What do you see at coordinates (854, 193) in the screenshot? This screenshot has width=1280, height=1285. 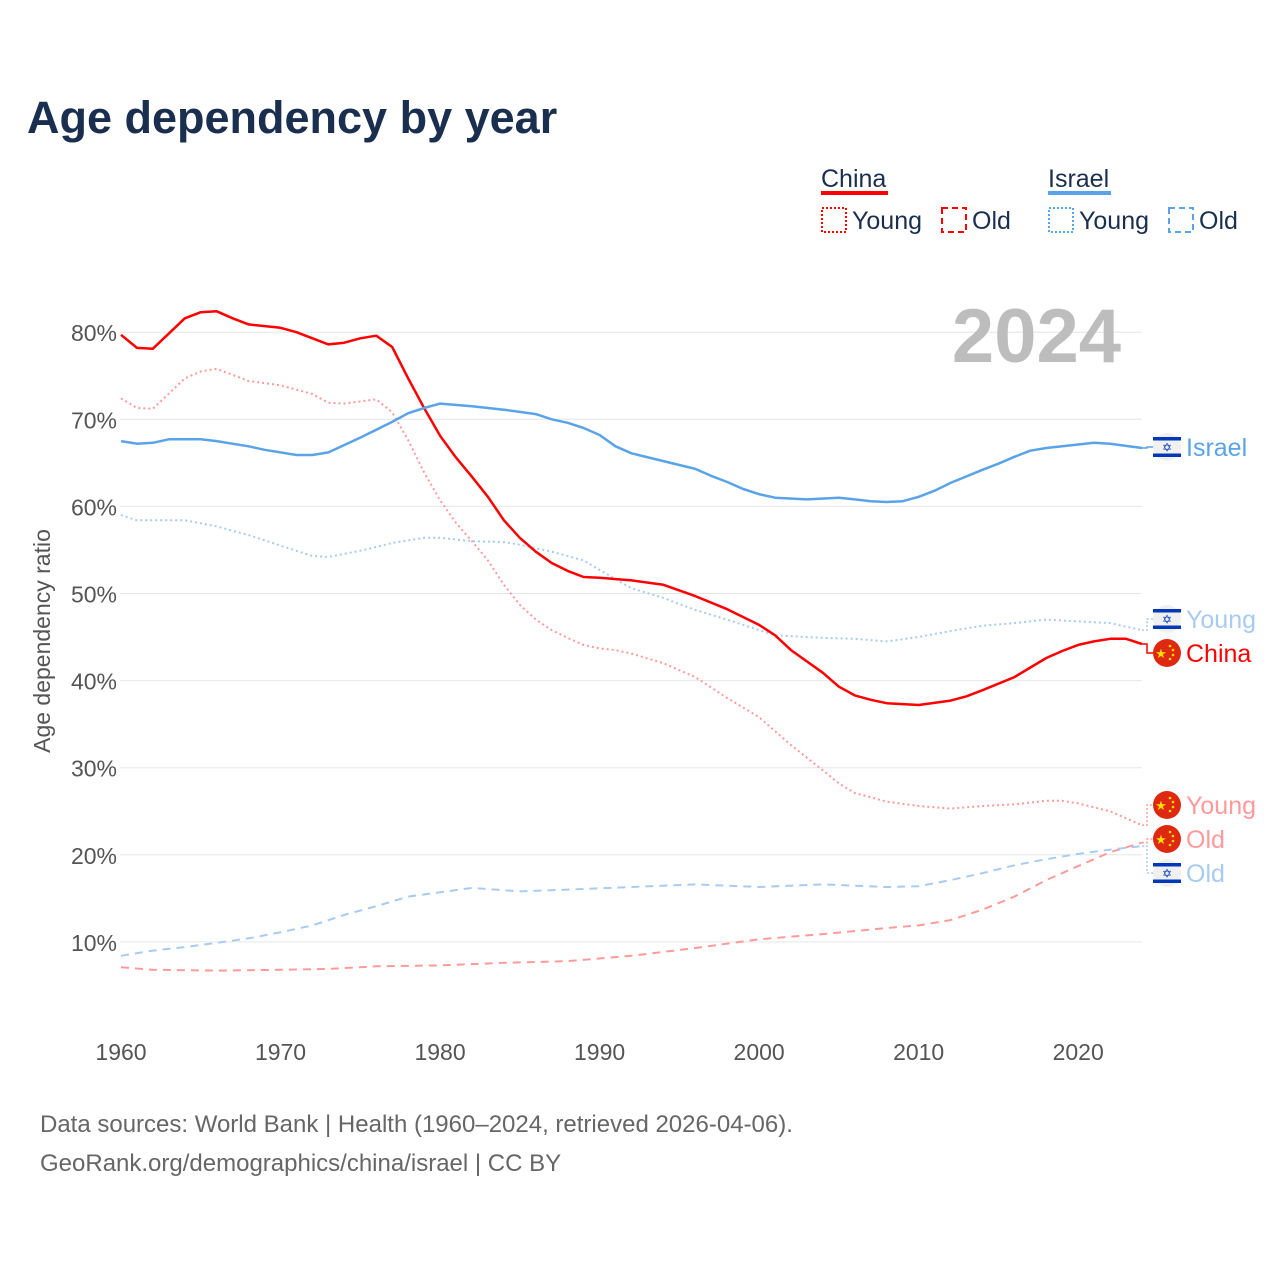 I see `legend-china-underline` at bounding box center [854, 193].